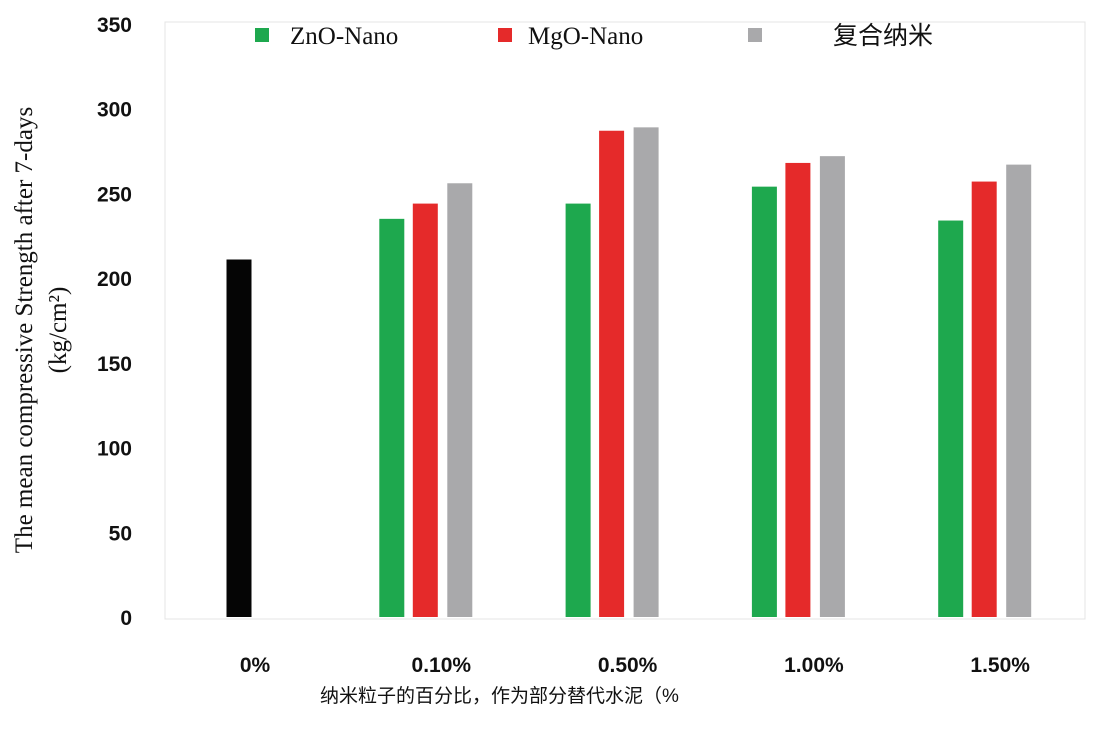  Describe the element at coordinates (628, 665) in the screenshot. I see `x-tick-label: 0.50%` at that location.